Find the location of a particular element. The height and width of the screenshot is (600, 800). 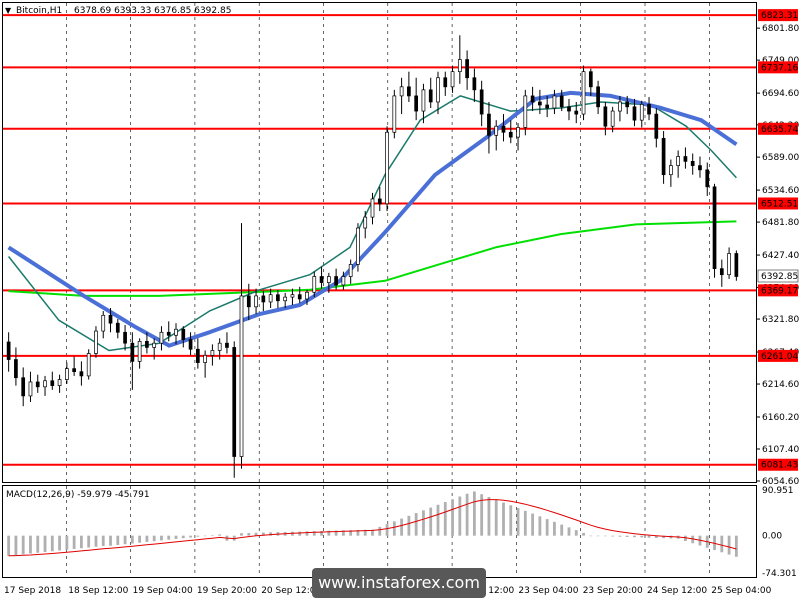

macd-label: MACD(12,26,9) -59.979 -45.791 is located at coordinates (78, 495).